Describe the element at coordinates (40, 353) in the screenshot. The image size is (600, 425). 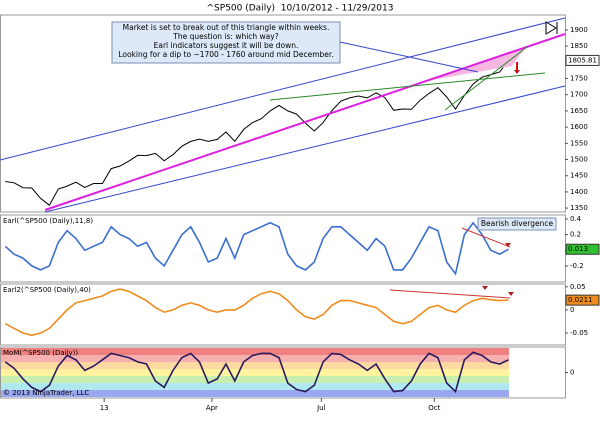
I see `panel-title: MoM(^SP500 (Daily))` at that location.